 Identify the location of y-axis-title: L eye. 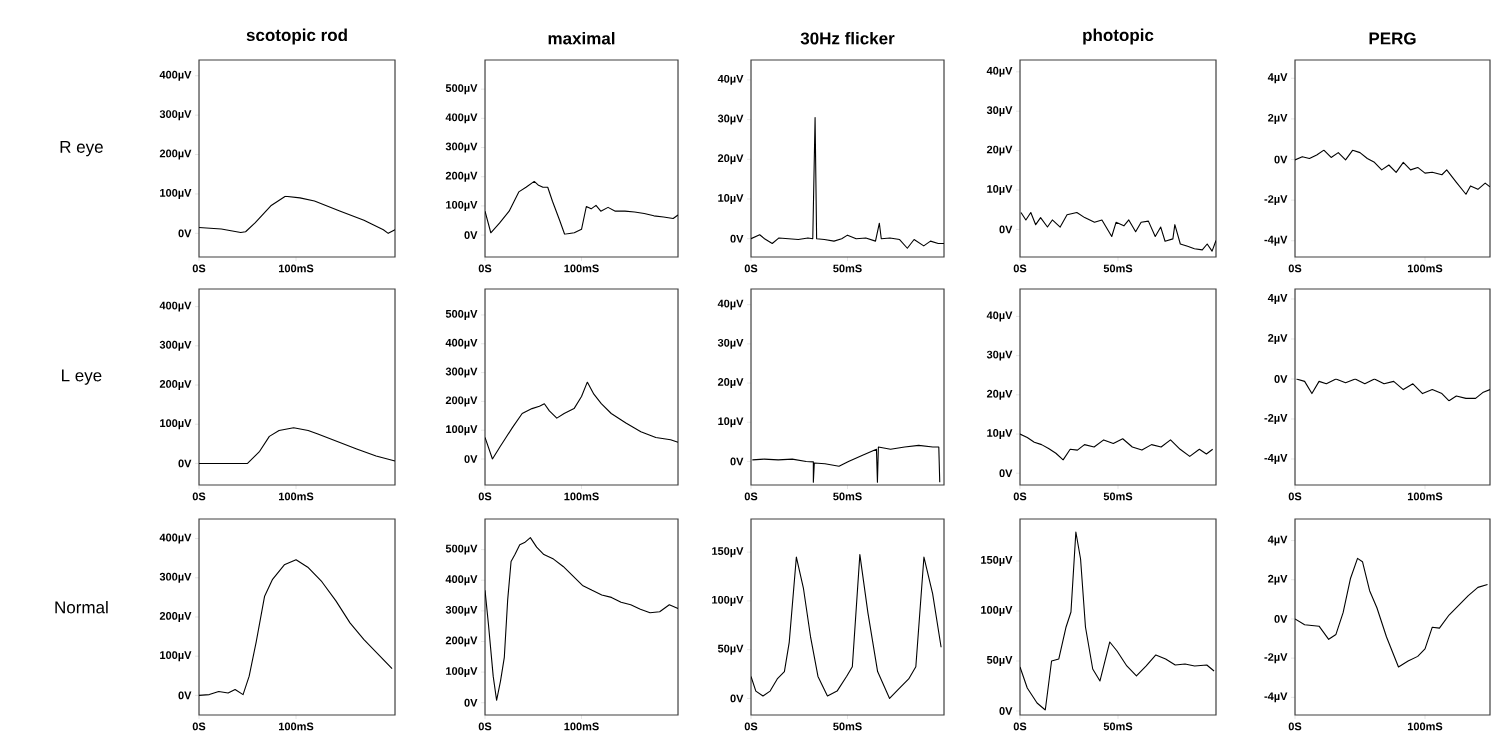
(82, 377).